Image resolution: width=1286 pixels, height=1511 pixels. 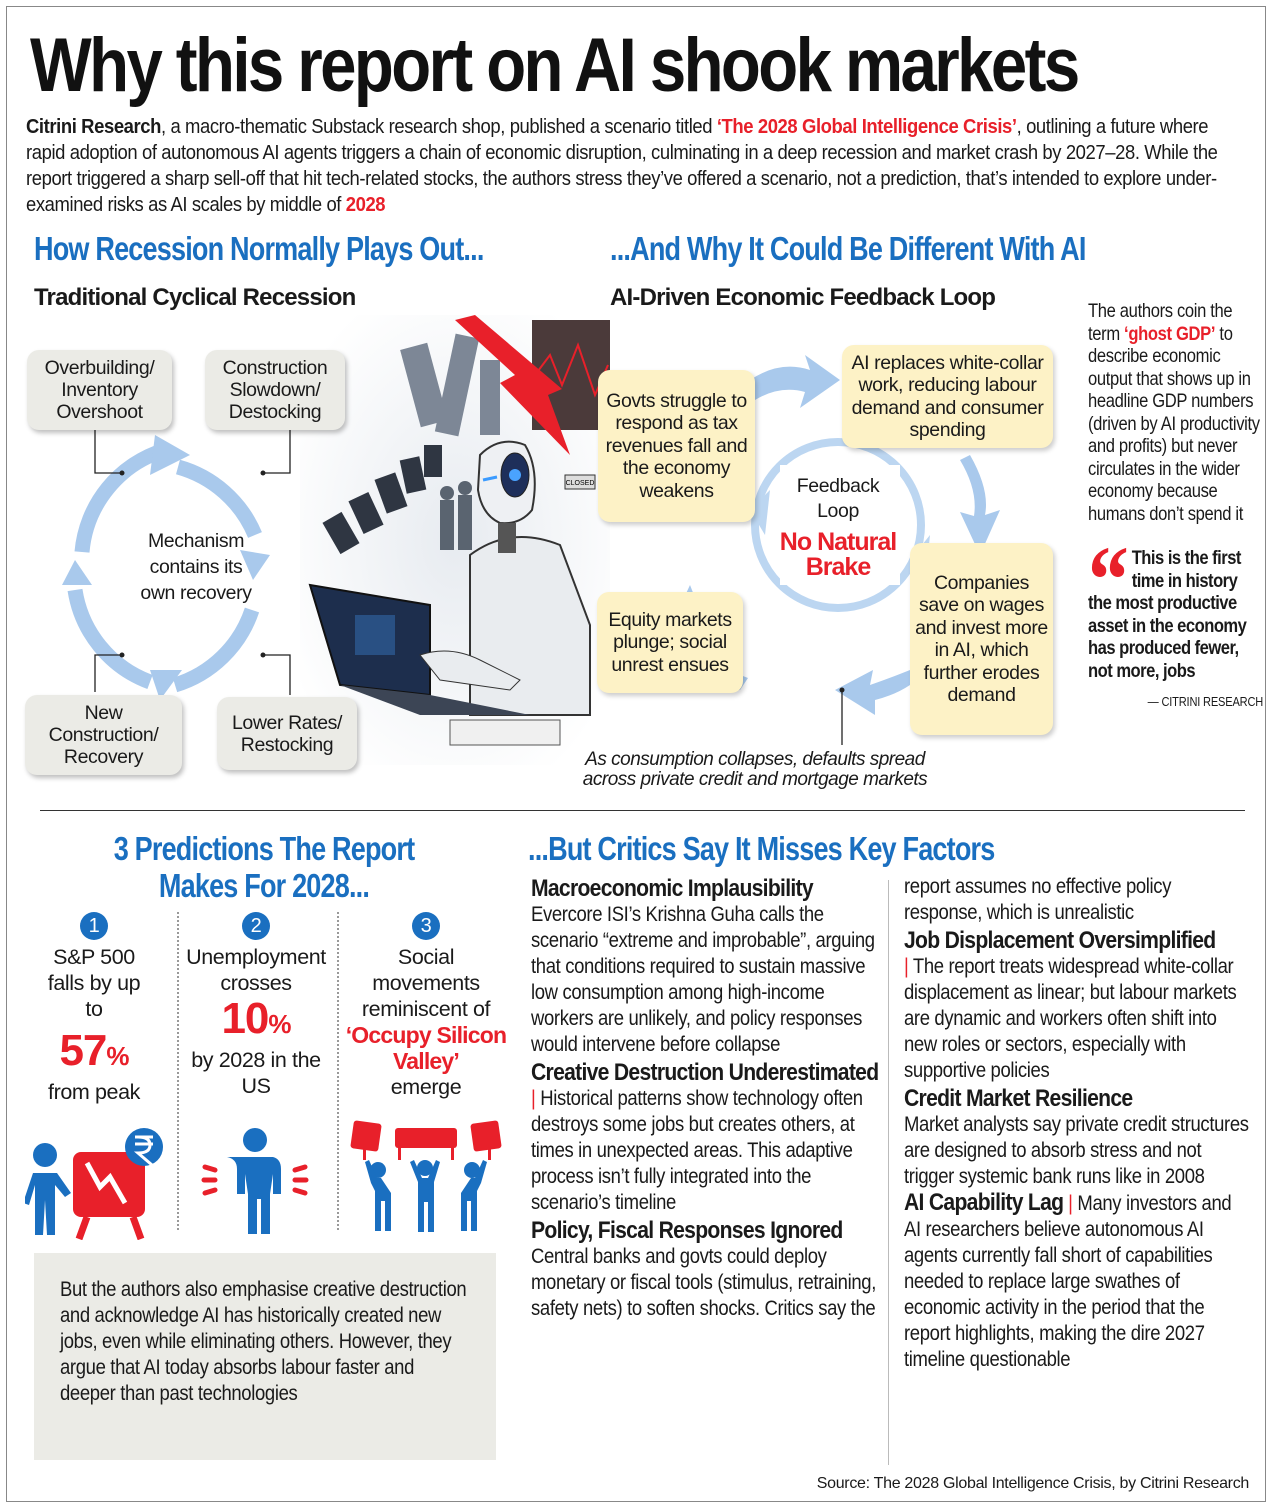 What do you see at coordinates (256, 970) in the screenshot?
I see `prediction-text: Unemployment crosses` at bounding box center [256, 970].